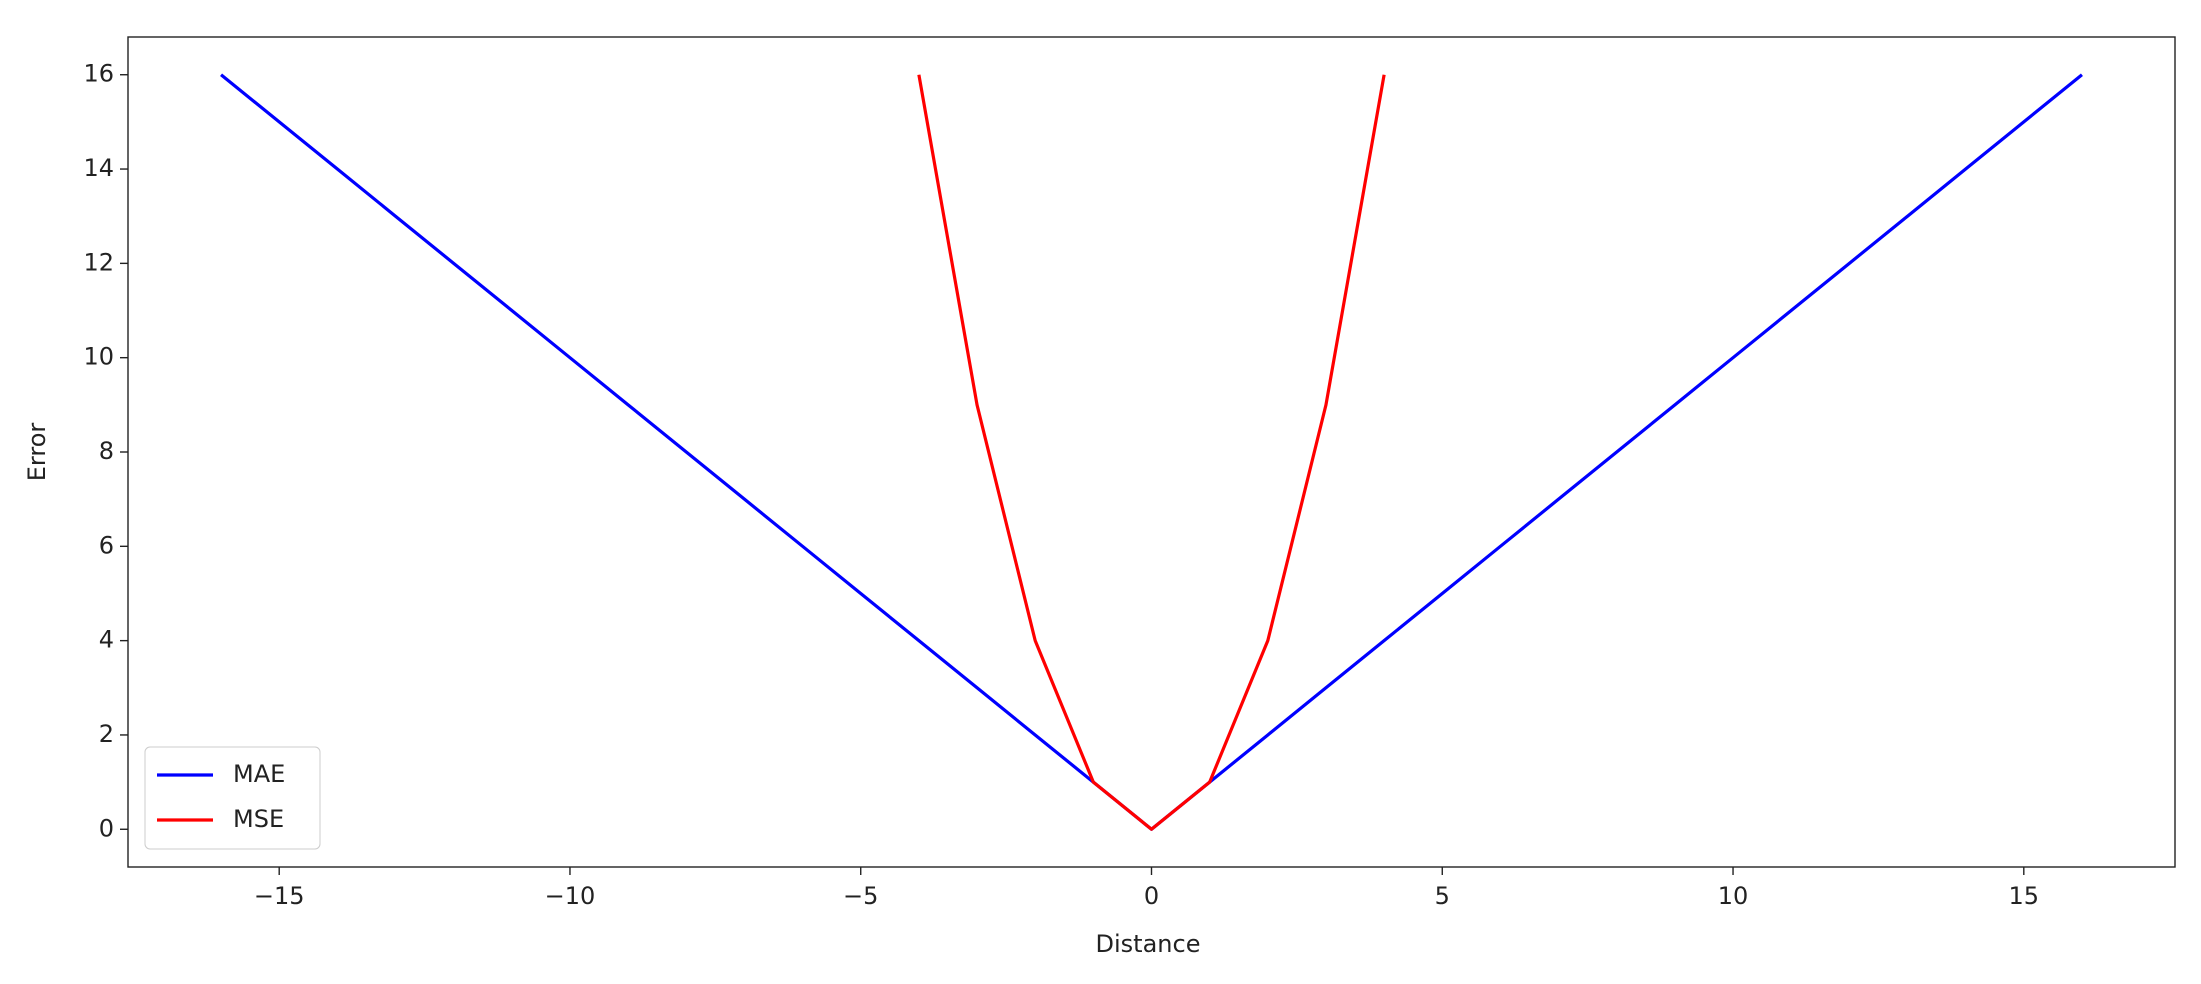 This screenshot has height=984, width=2201. I want to click on x-tick-label: 0, so click(1151, 896).